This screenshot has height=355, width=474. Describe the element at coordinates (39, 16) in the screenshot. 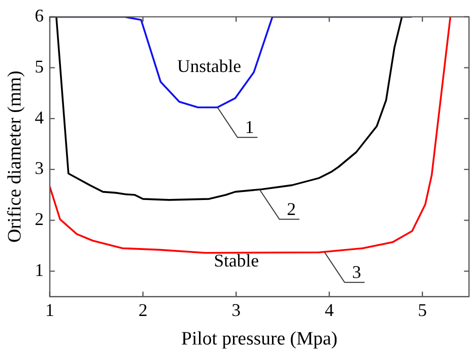

I see `y-tick-label: 6` at that location.